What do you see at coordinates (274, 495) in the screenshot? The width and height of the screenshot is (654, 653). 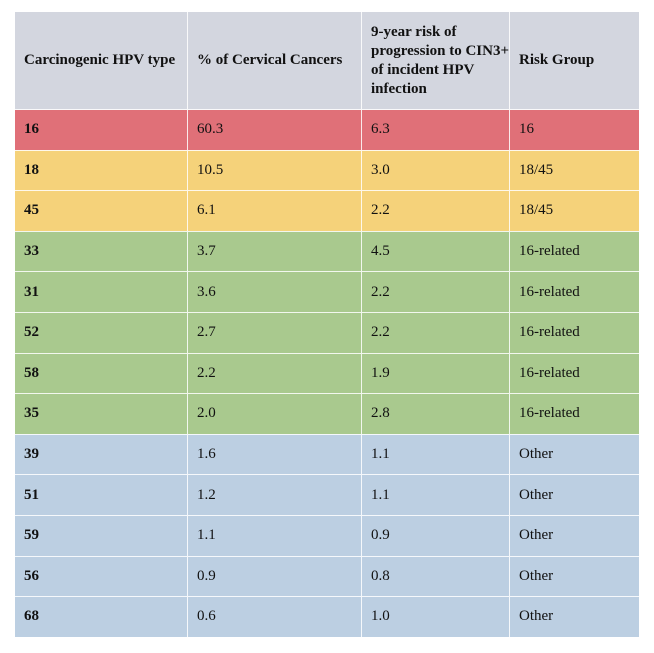 I see `cell-pct-cervical-cancers: 1.2` at bounding box center [274, 495].